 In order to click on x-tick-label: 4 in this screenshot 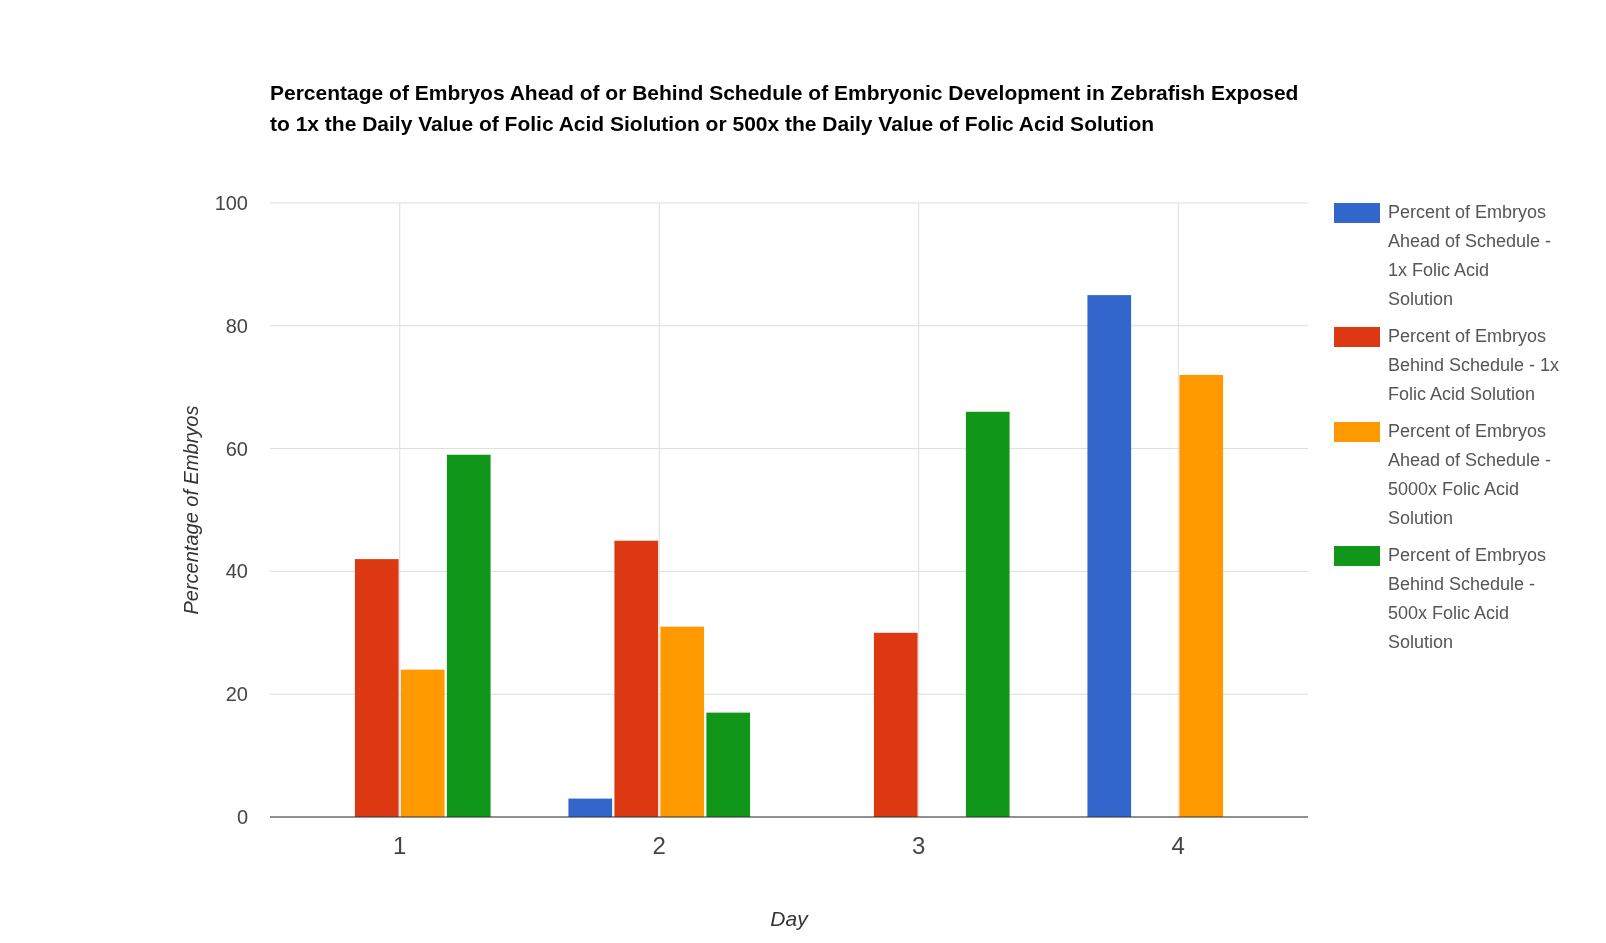, I will do `click(1178, 845)`.